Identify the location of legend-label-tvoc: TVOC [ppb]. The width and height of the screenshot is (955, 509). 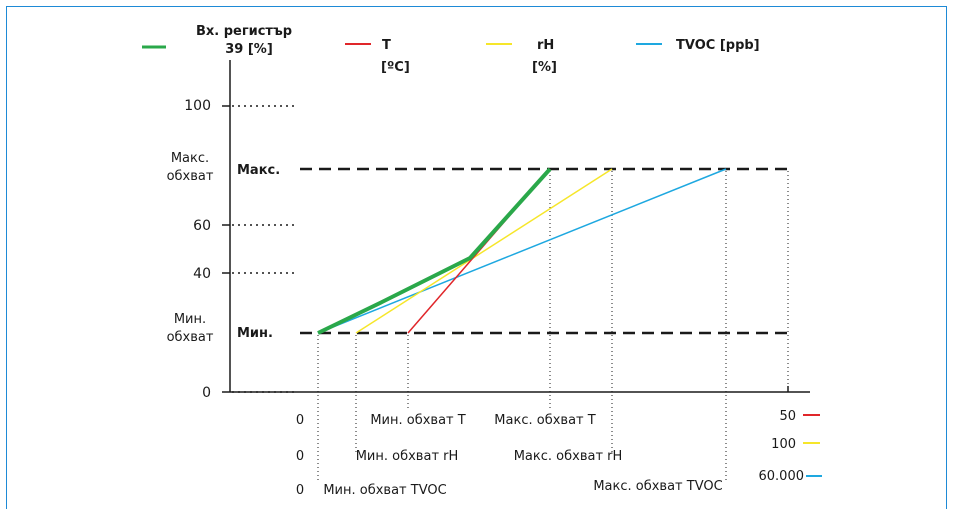
(718, 45).